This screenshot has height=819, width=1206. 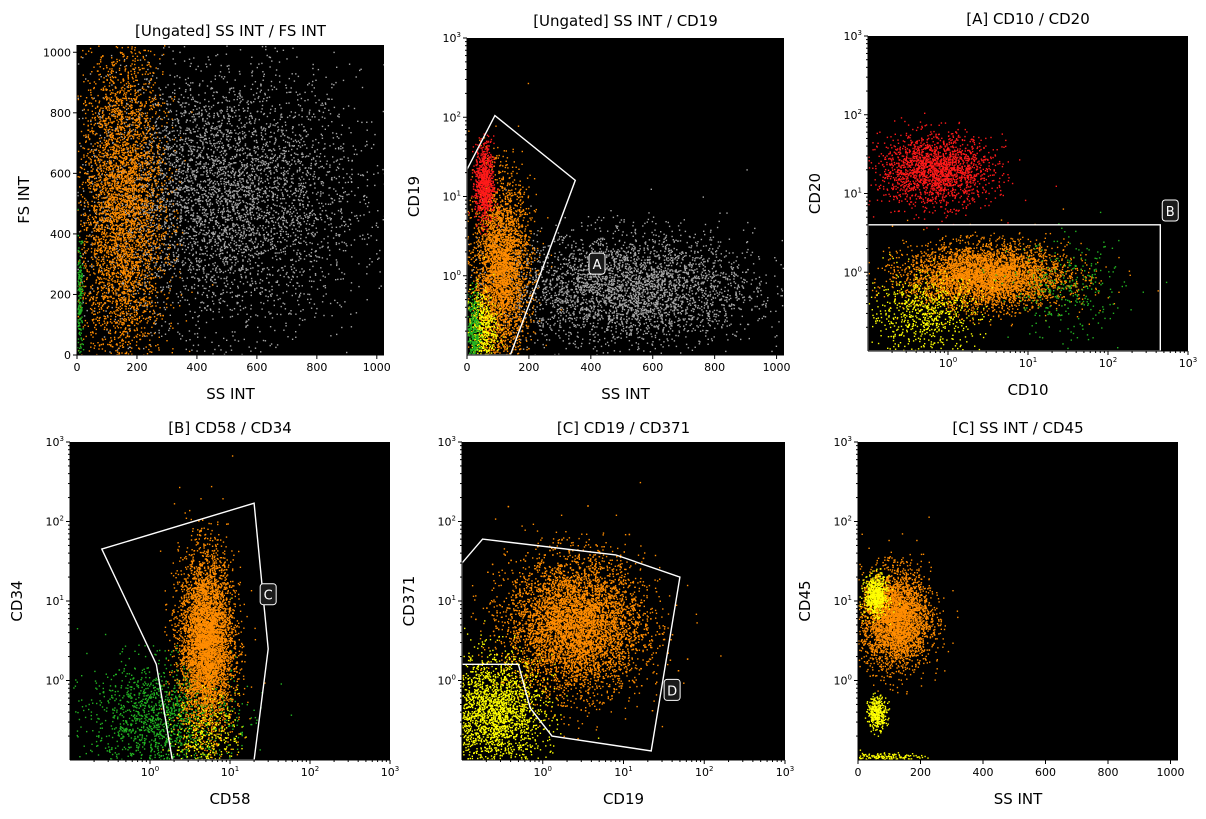 I want to click on plot-area, so click(x=623, y=601).